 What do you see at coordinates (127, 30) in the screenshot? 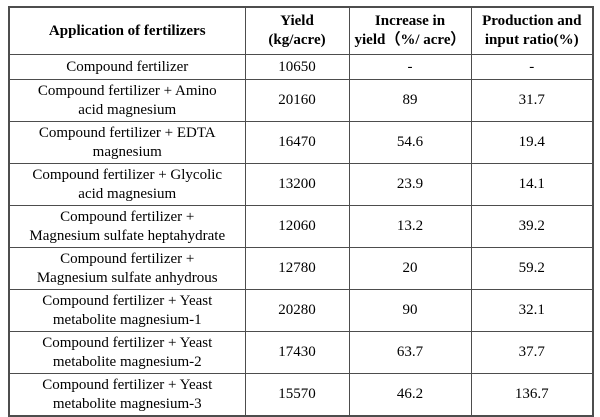
I see `header-cell-application: Application of fertilizers` at bounding box center [127, 30].